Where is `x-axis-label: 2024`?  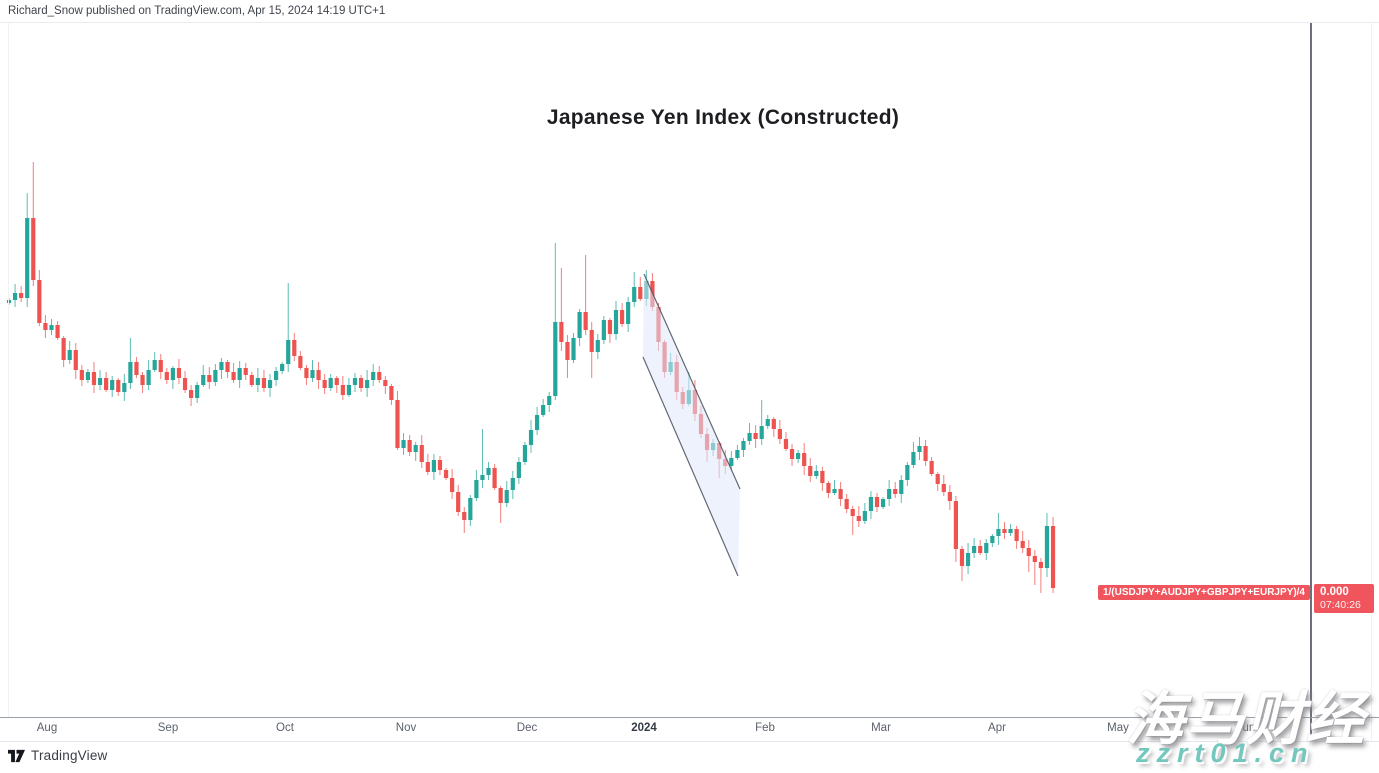 x-axis-label: 2024 is located at coordinates (644, 728).